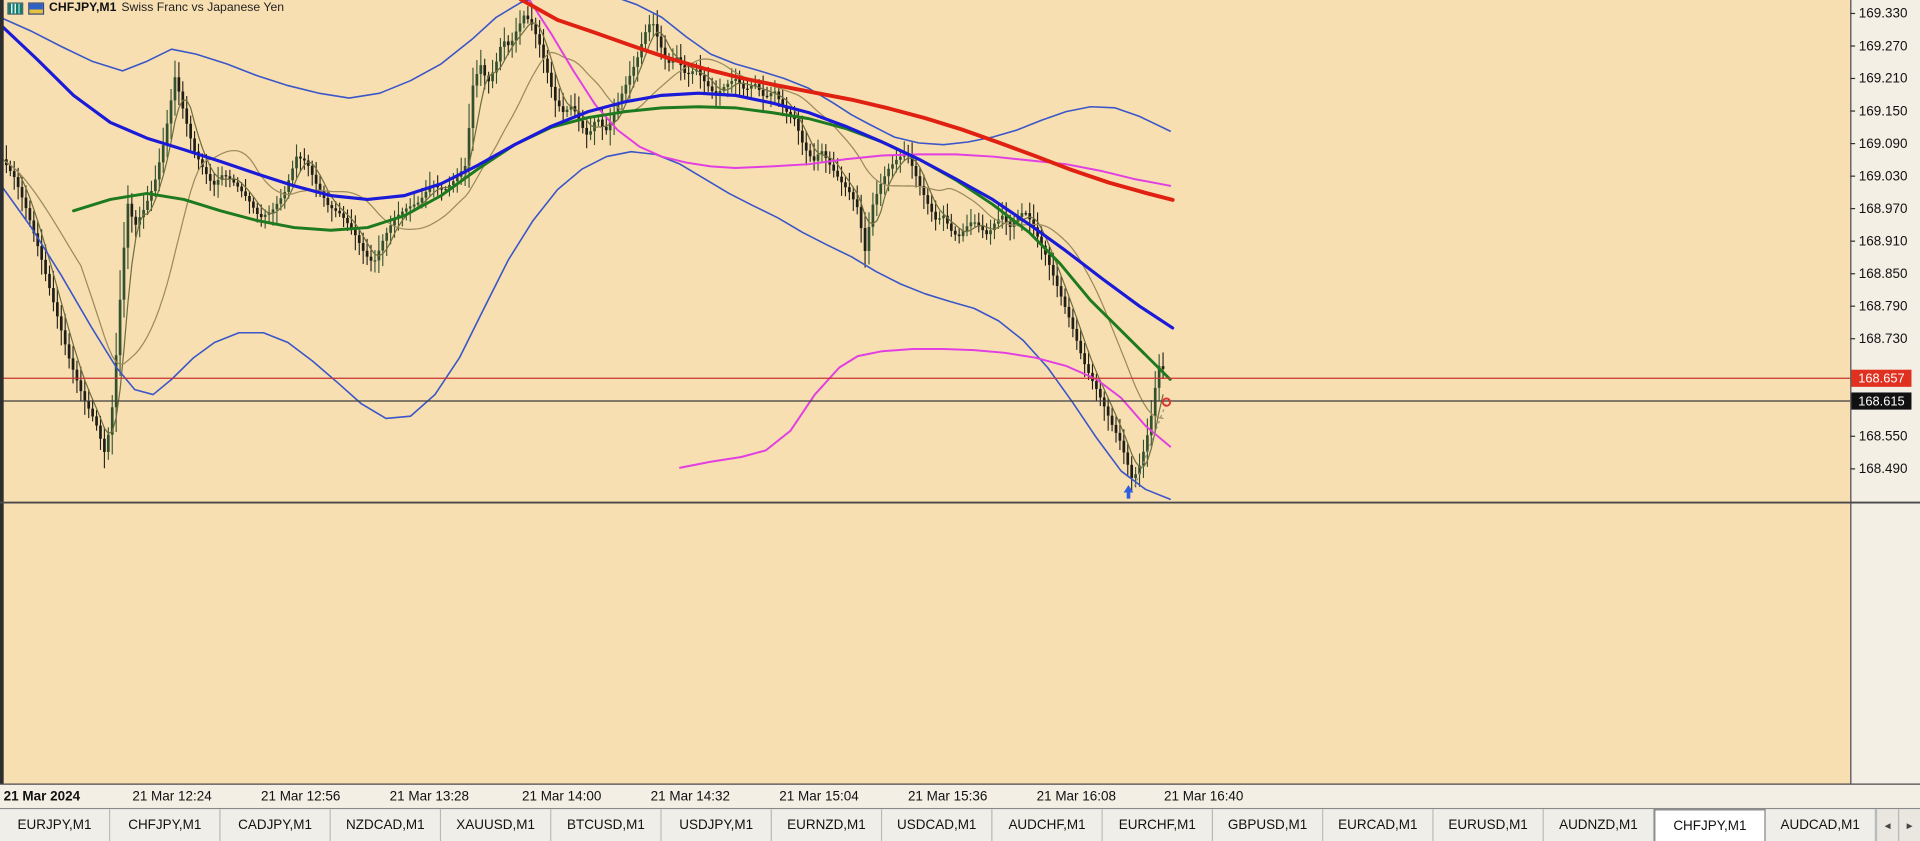 The image size is (1920, 841). I want to click on price-scale-label: 168.550, so click(1883, 436).